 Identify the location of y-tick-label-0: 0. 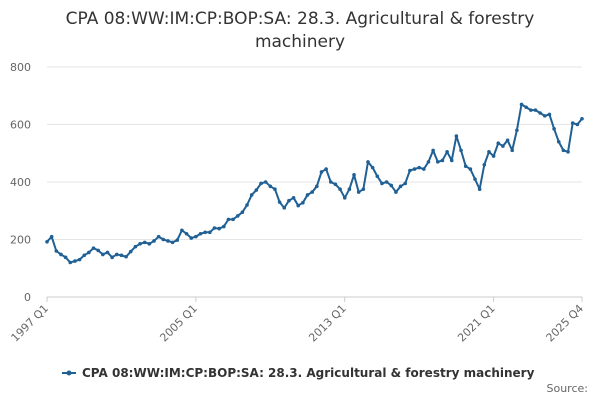
(27, 297).